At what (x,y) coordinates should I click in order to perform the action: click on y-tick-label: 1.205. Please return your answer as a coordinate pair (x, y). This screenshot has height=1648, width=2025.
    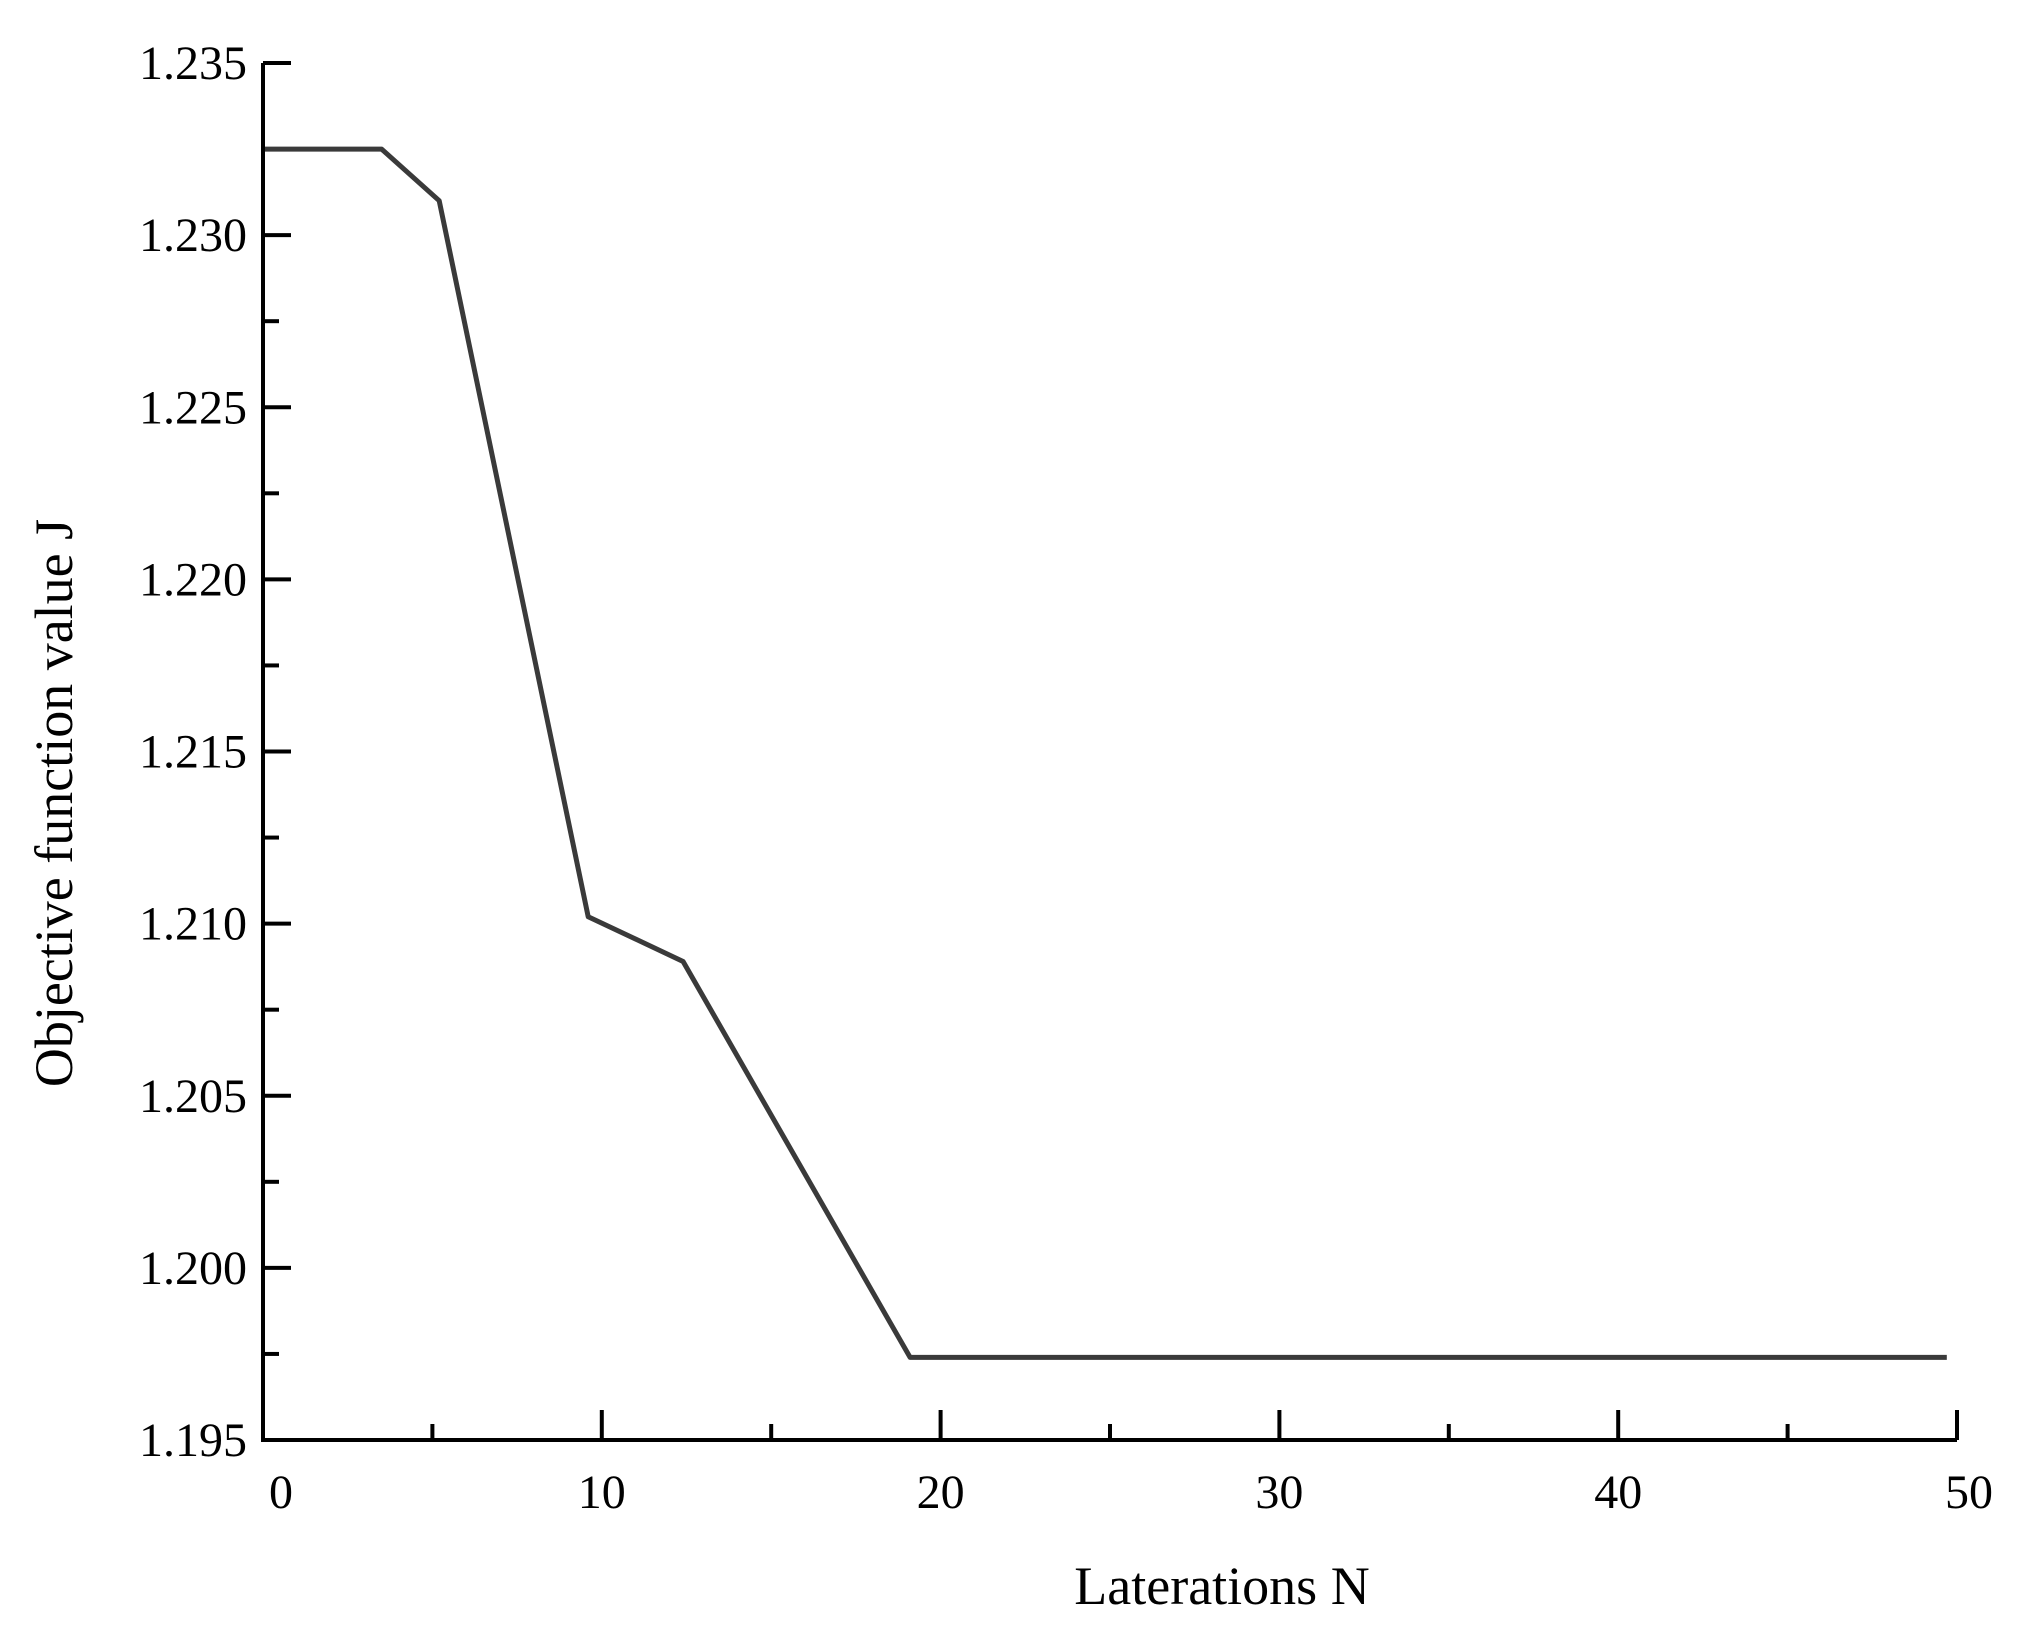
    Looking at the image, I should click on (193, 1096).